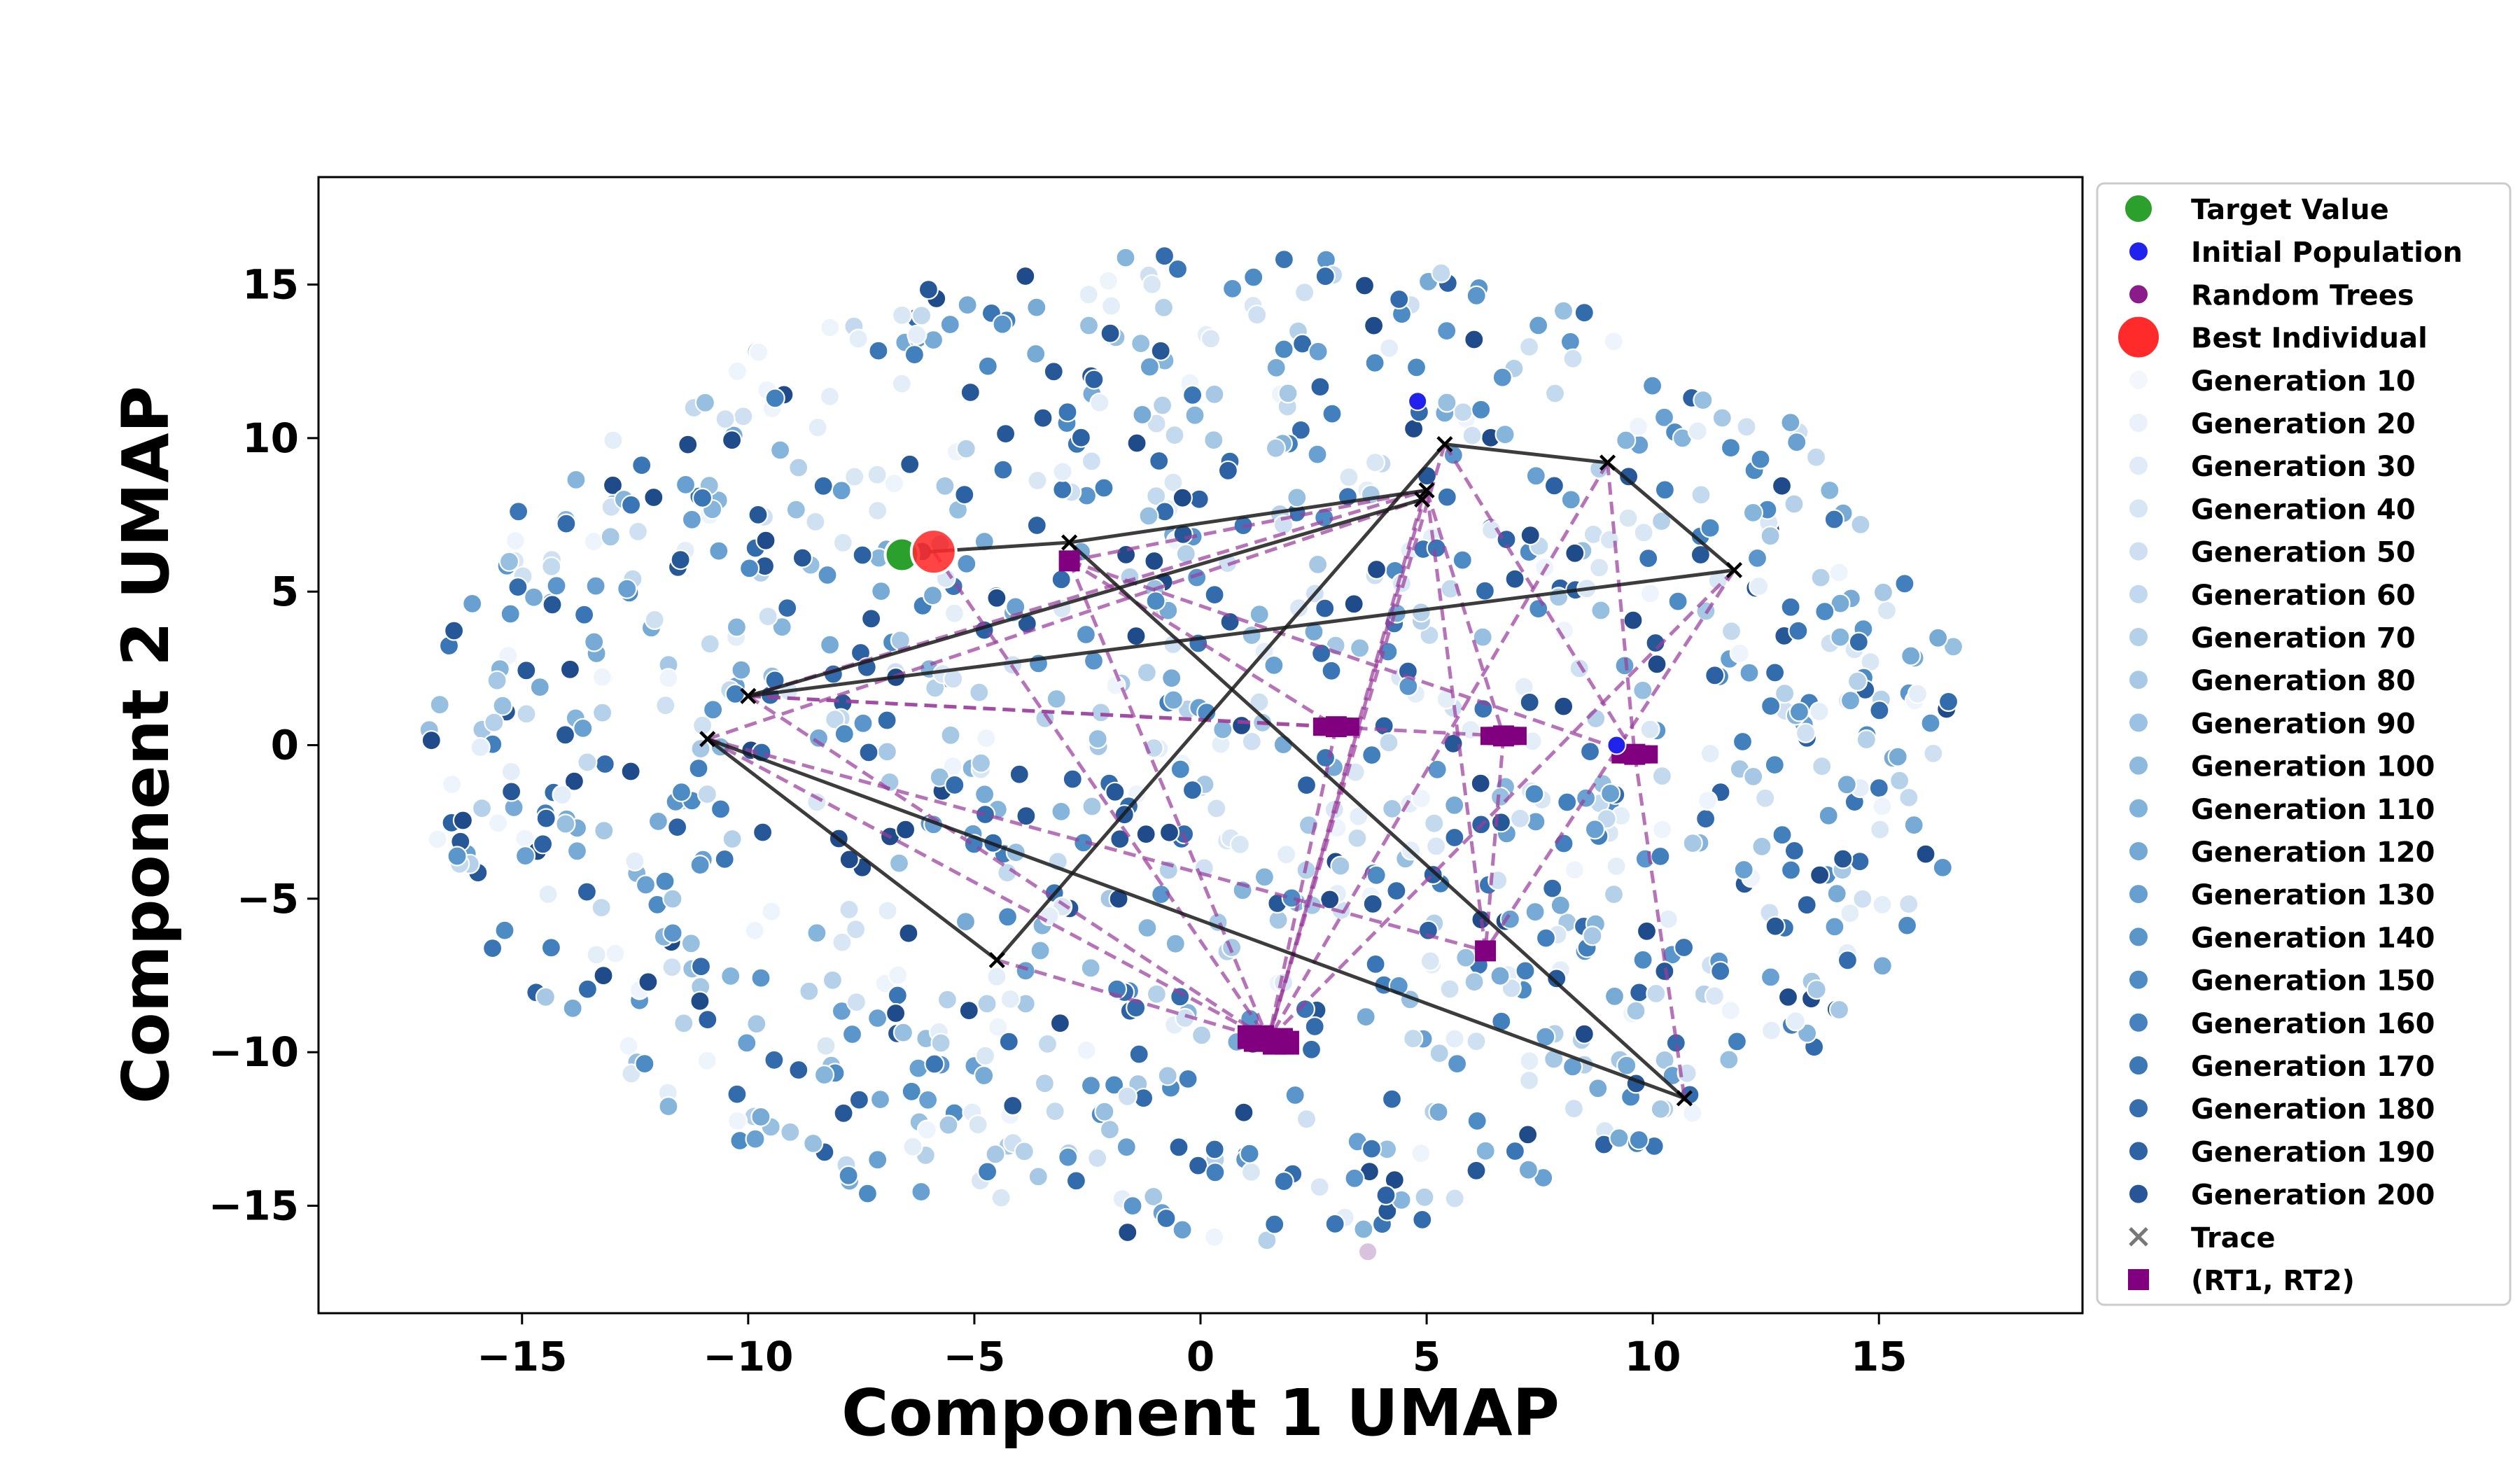 The width and height of the screenshot is (2520, 1470). Describe the element at coordinates (707, 739) in the screenshot. I see `trace-x-marker` at that location.